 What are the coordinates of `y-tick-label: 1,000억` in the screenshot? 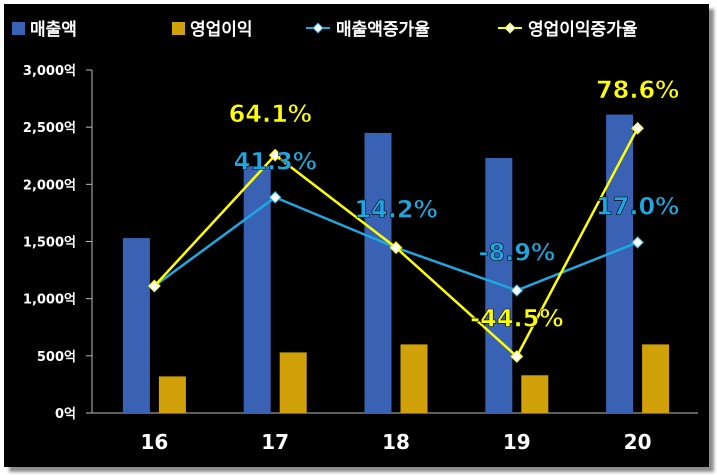 It's located at (49, 300).